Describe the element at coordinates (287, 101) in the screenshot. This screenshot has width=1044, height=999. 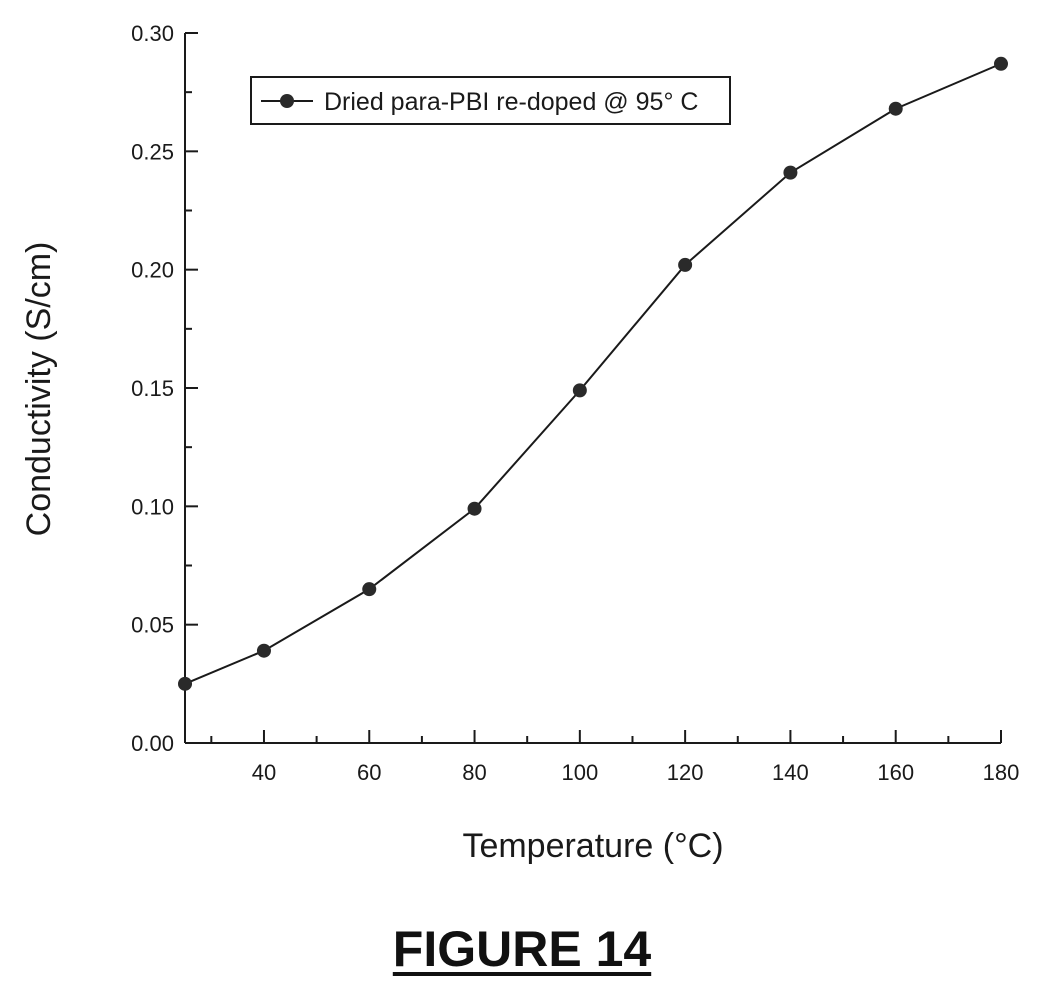
I see `legend-marker` at that location.